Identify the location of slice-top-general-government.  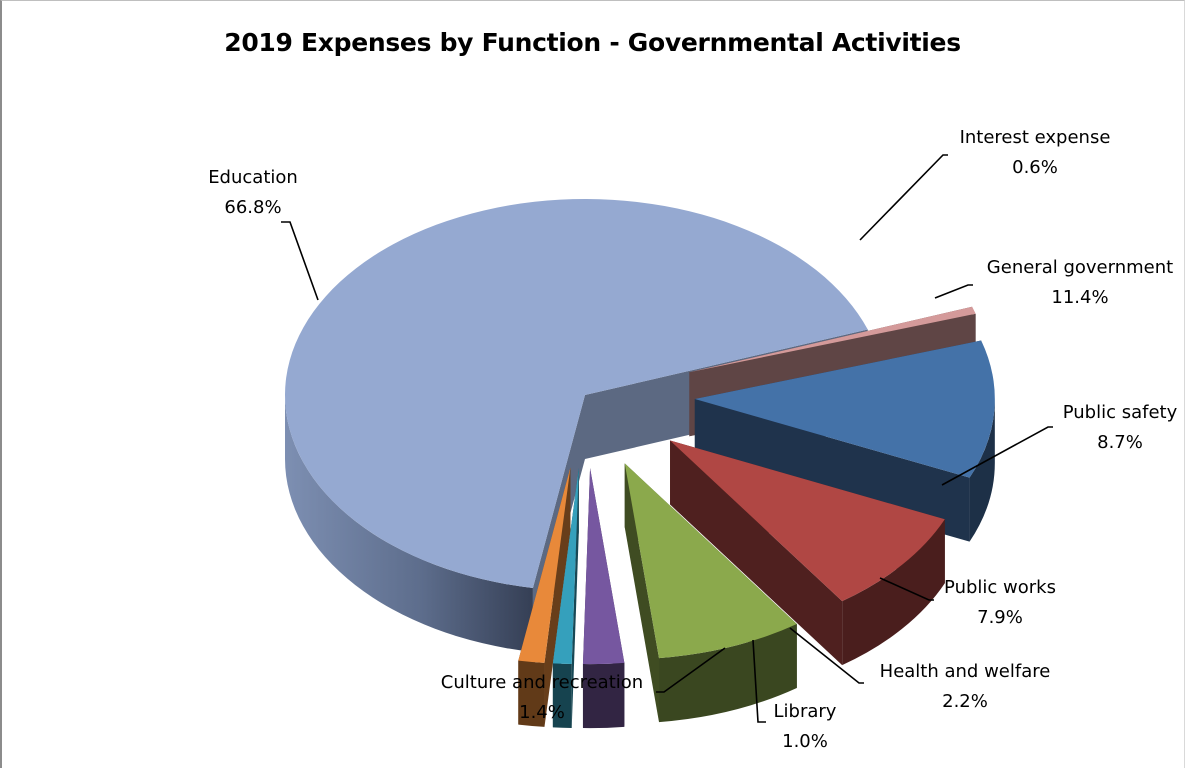
(844, 409).